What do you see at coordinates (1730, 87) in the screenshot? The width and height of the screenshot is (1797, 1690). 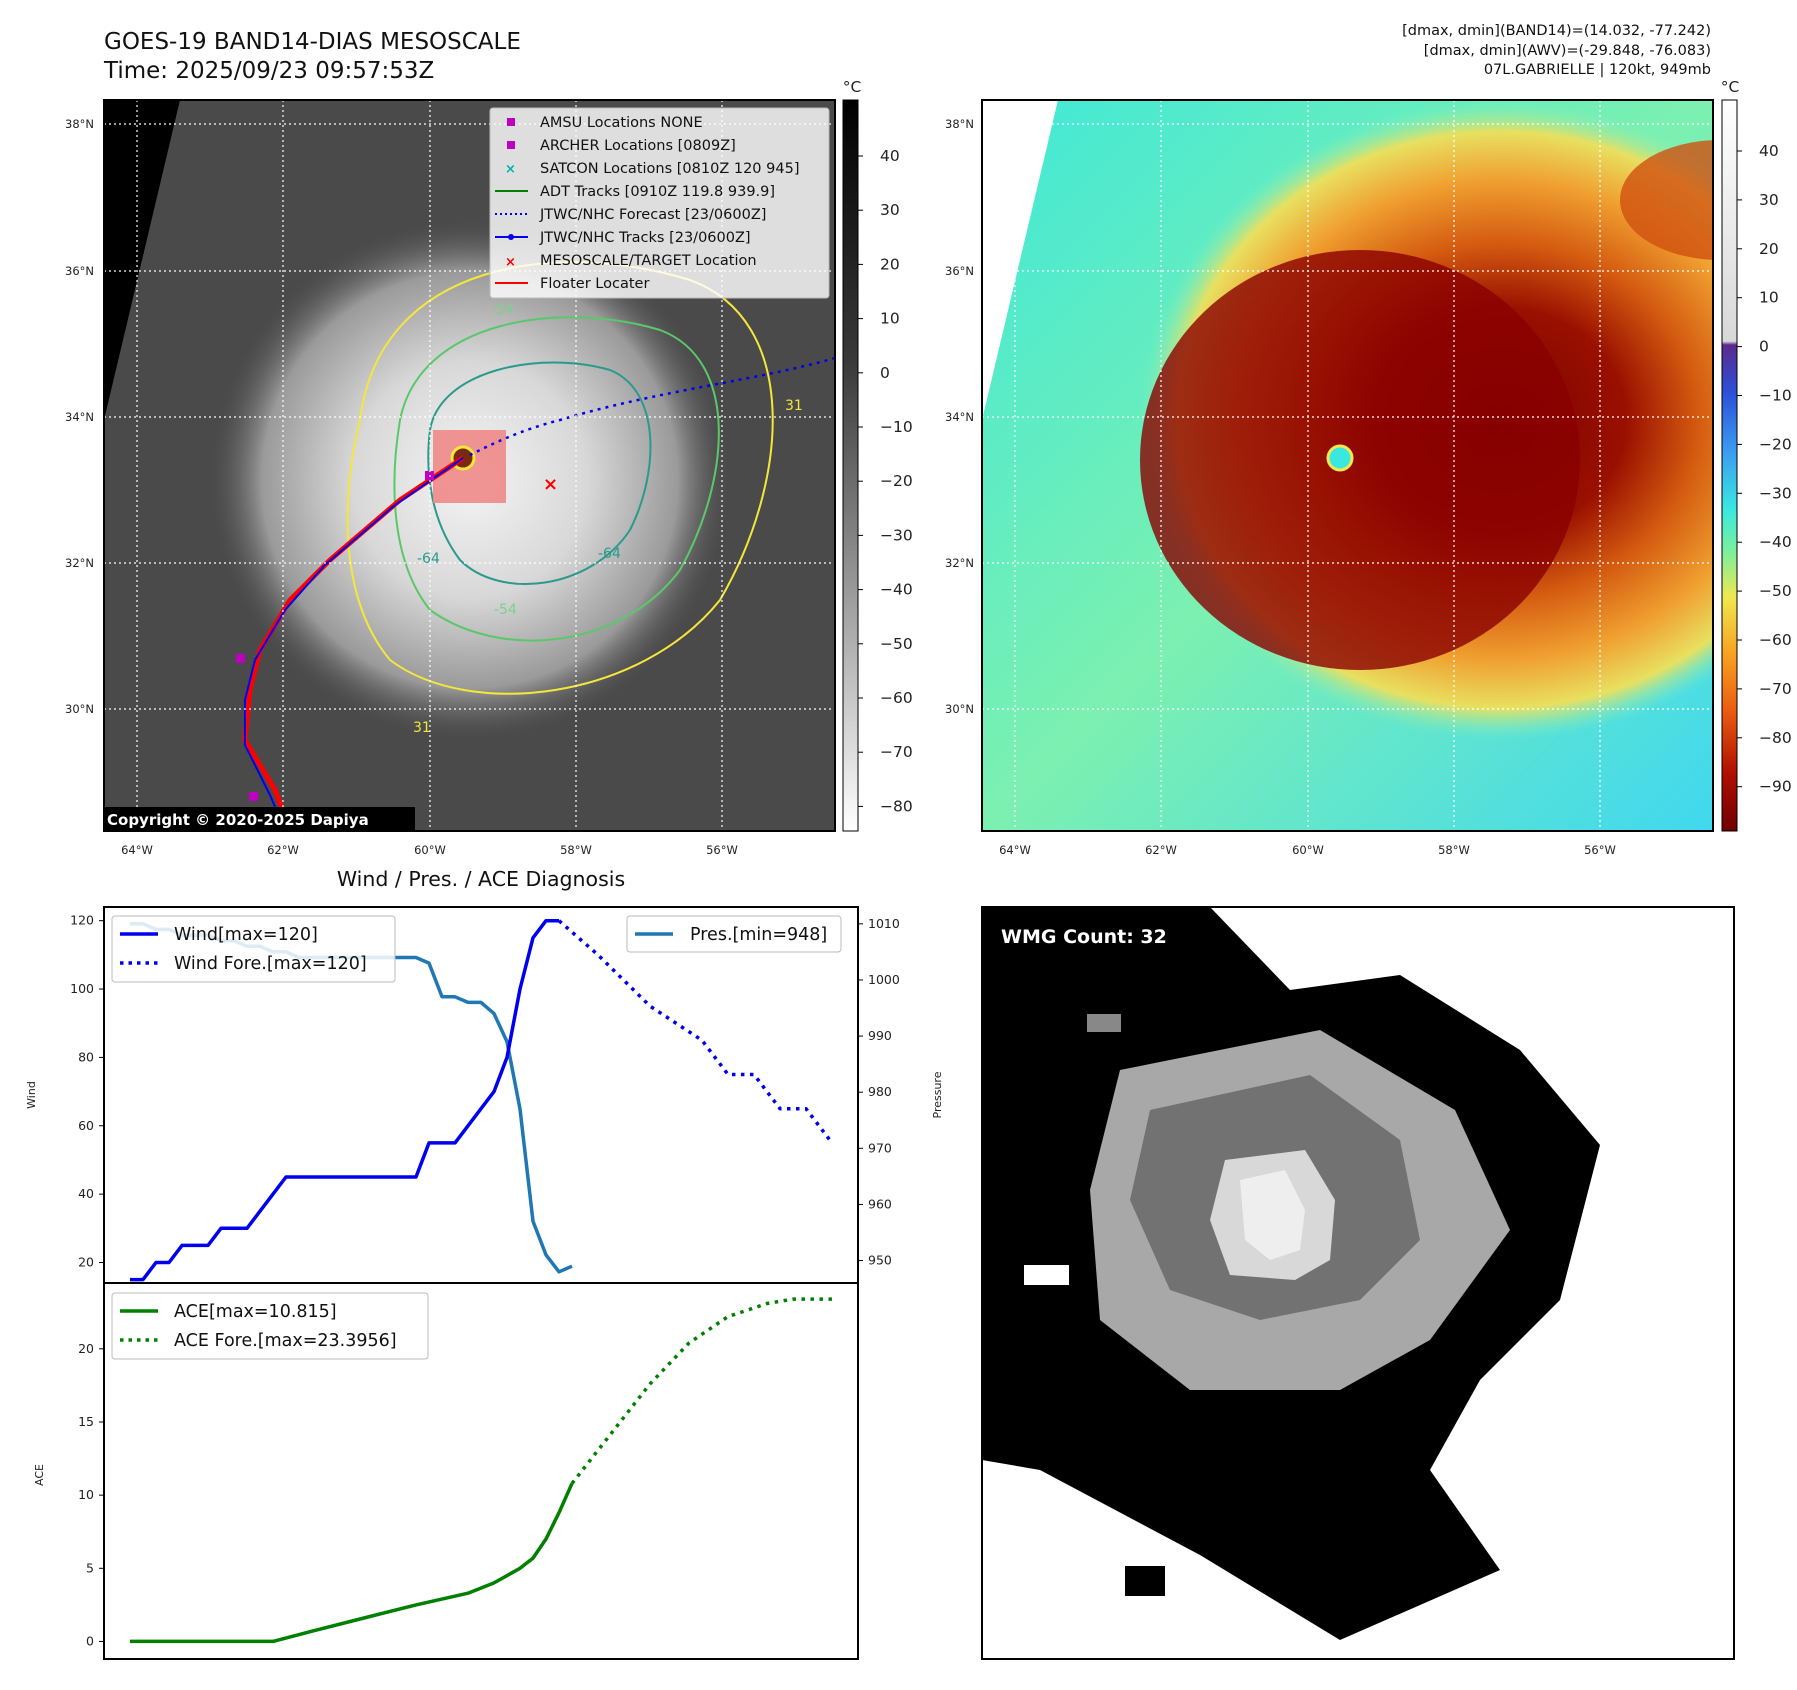 I see `right-colorbar-unit: °C` at bounding box center [1730, 87].